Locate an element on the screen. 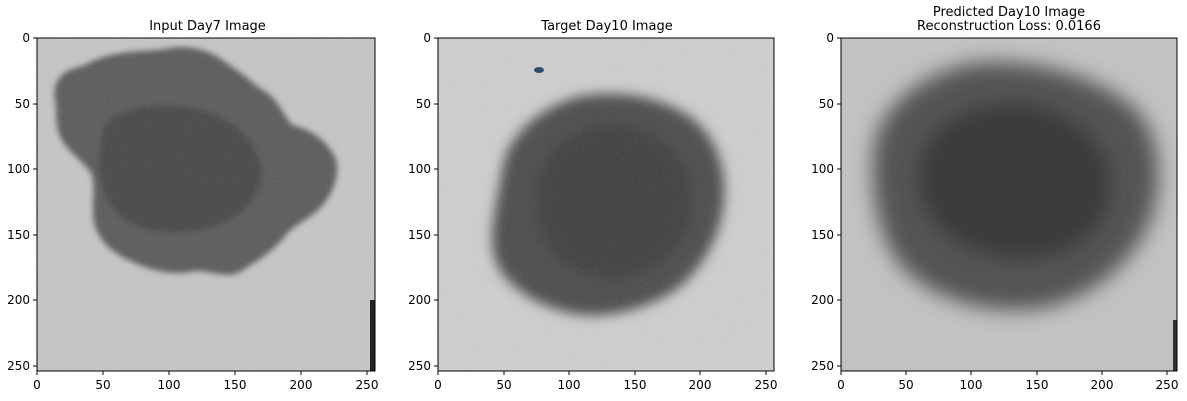  title-line-1: Input Day7 Image is located at coordinates (207, 26).